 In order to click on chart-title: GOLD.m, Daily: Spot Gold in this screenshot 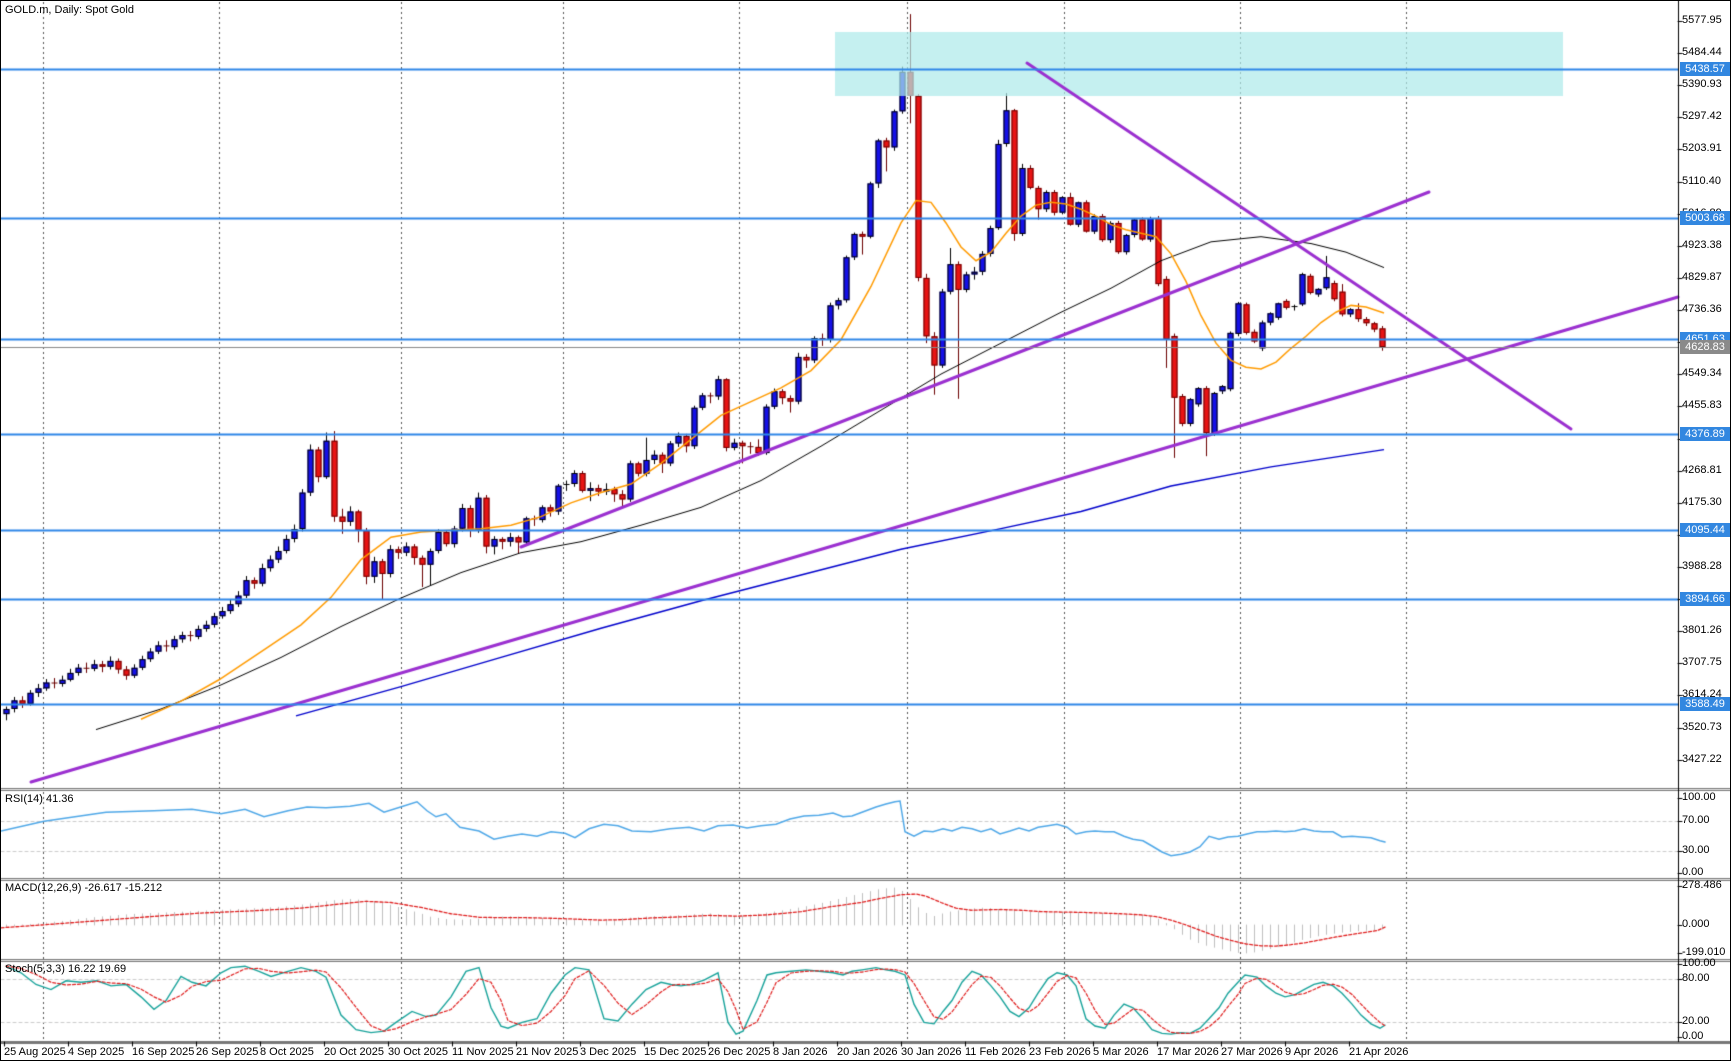, I will do `click(69, 10)`.